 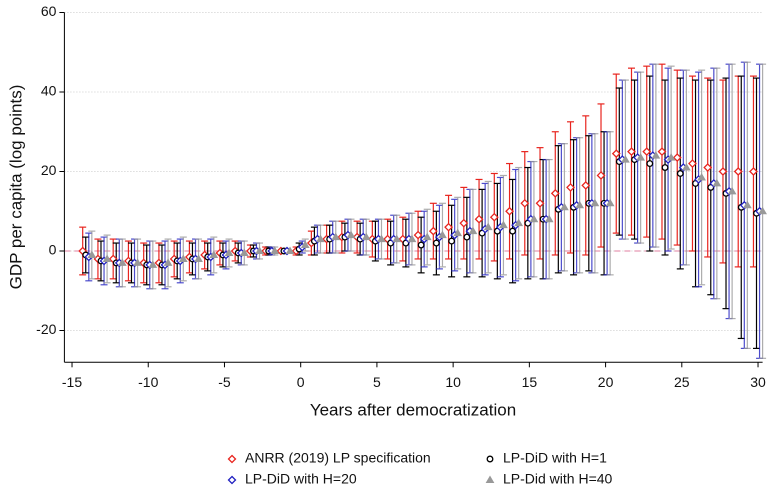 I want to click on x-tick-label: 0, so click(x=301, y=382).